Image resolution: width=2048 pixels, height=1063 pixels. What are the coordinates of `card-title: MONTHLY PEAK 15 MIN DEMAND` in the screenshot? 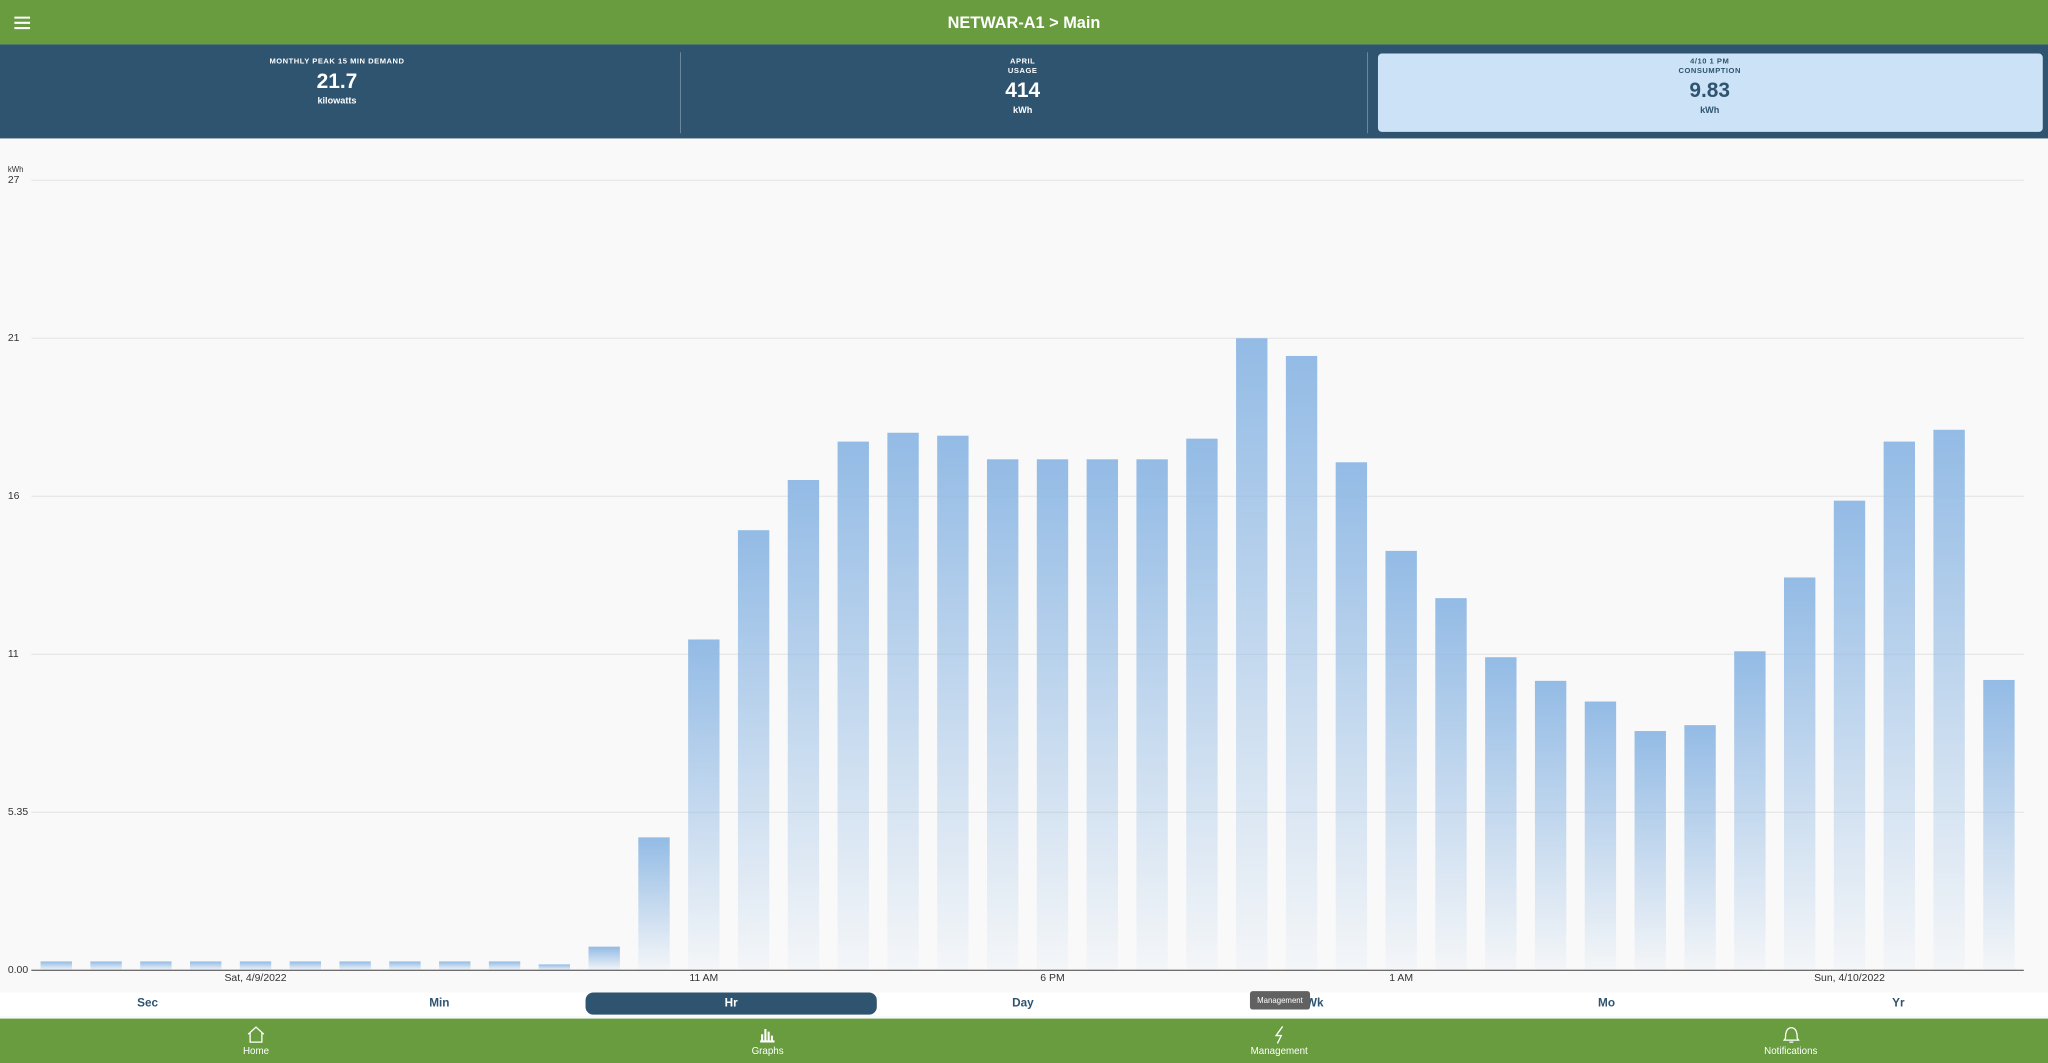 It's located at (336, 60).